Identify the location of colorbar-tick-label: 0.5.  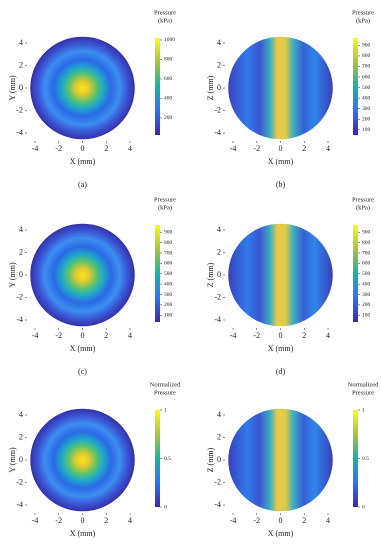
(167, 459).